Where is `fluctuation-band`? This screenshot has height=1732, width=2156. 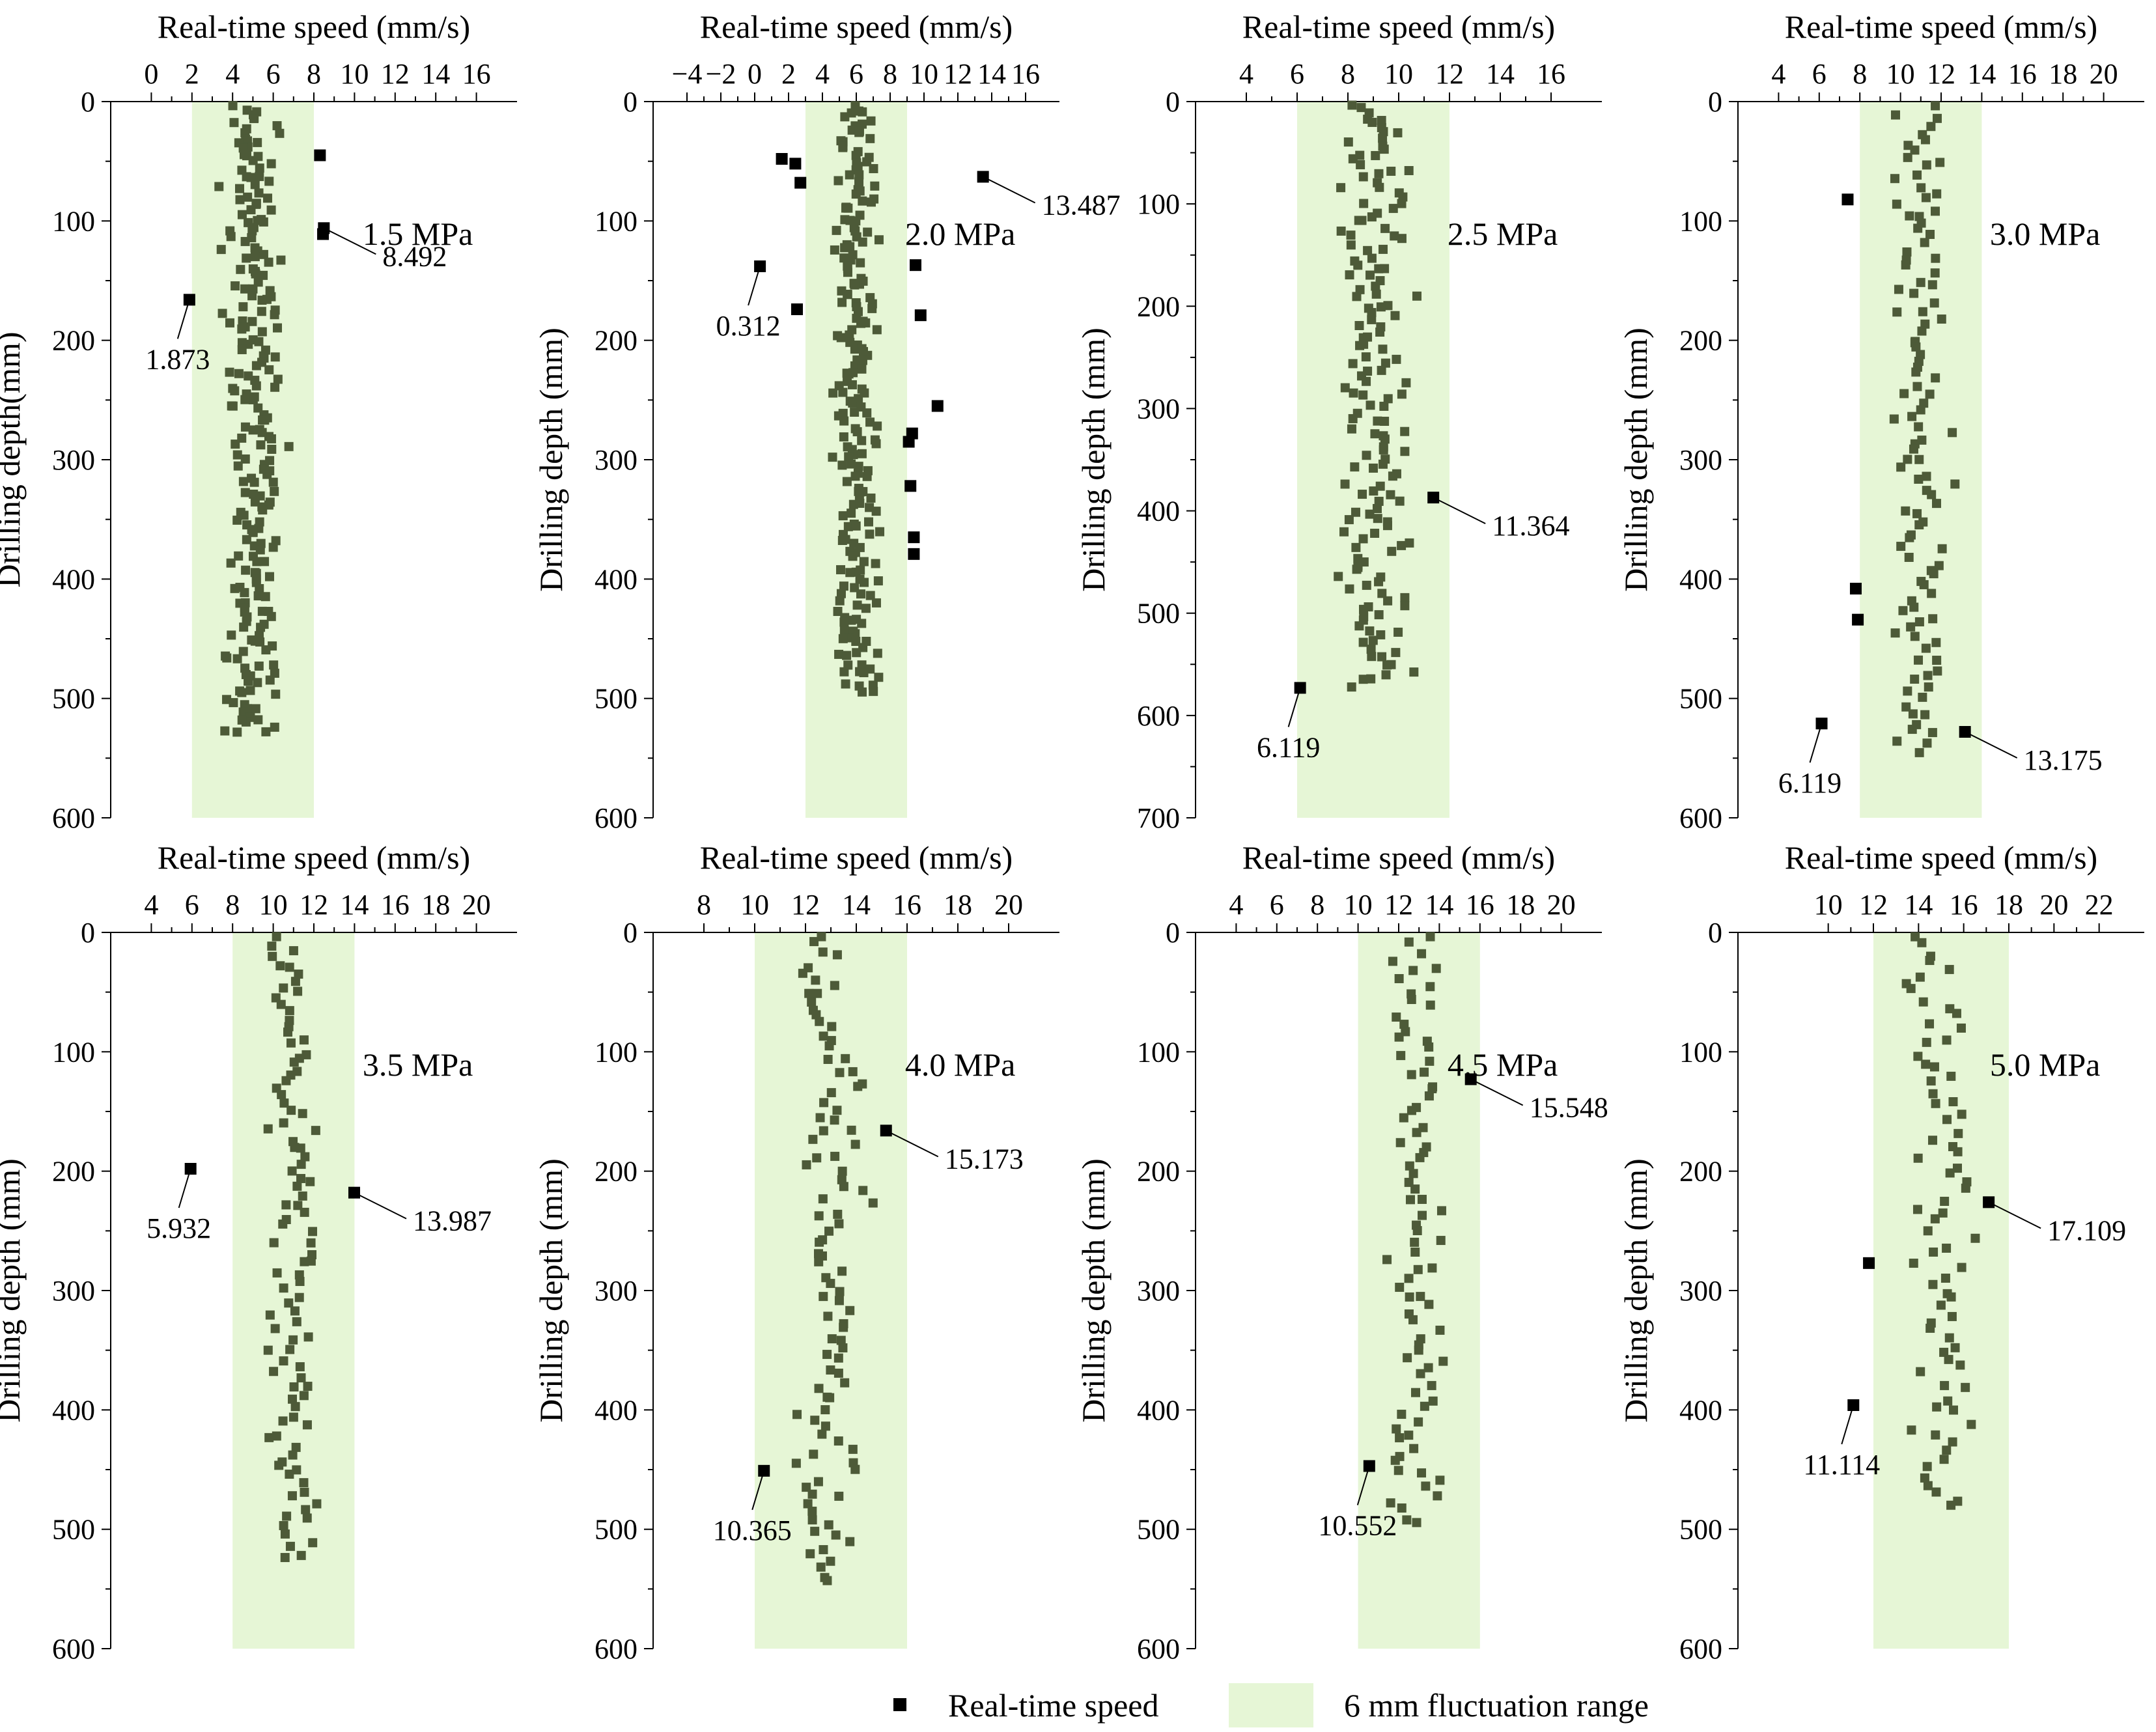 fluctuation-band is located at coordinates (294, 1290).